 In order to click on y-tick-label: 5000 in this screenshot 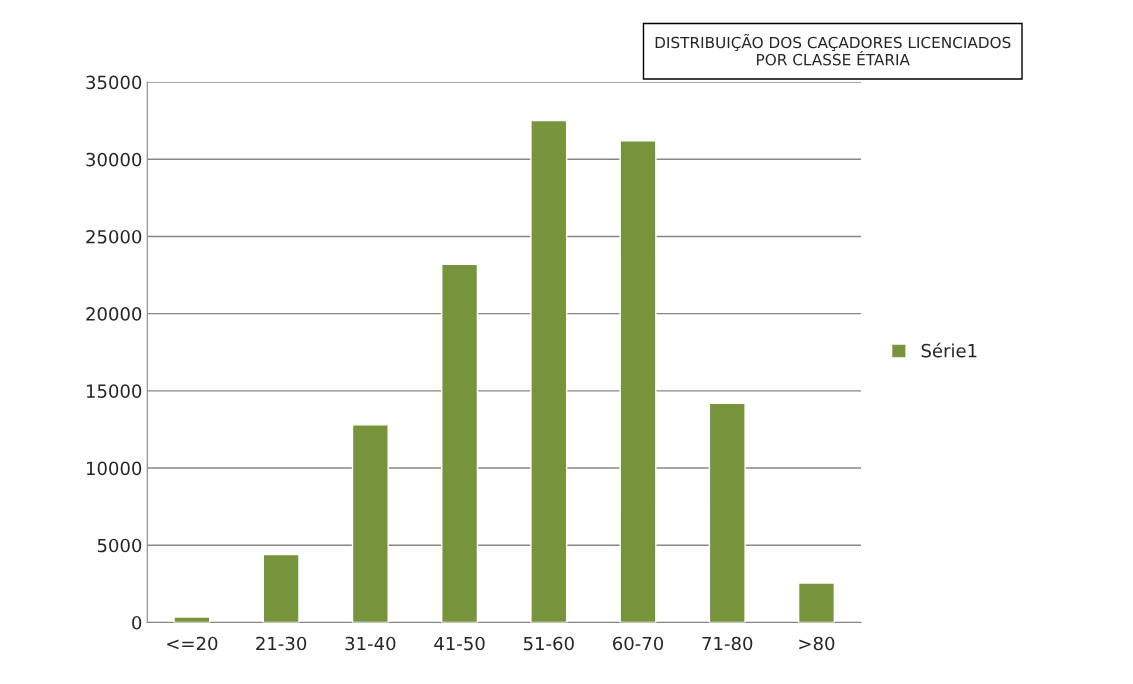, I will do `click(119, 545)`.